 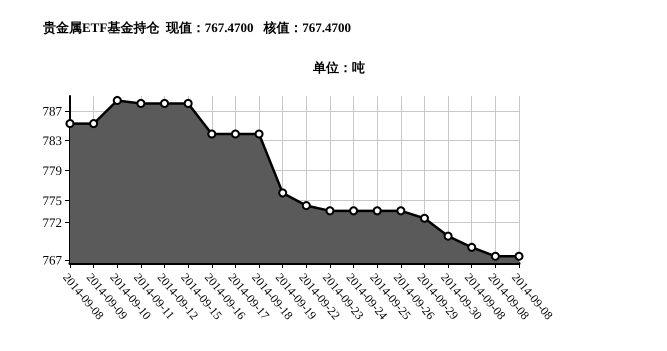 What do you see at coordinates (52, 140) in the screenshot?
I see `y-tick-label: 783` at bounding box center [52, 140].